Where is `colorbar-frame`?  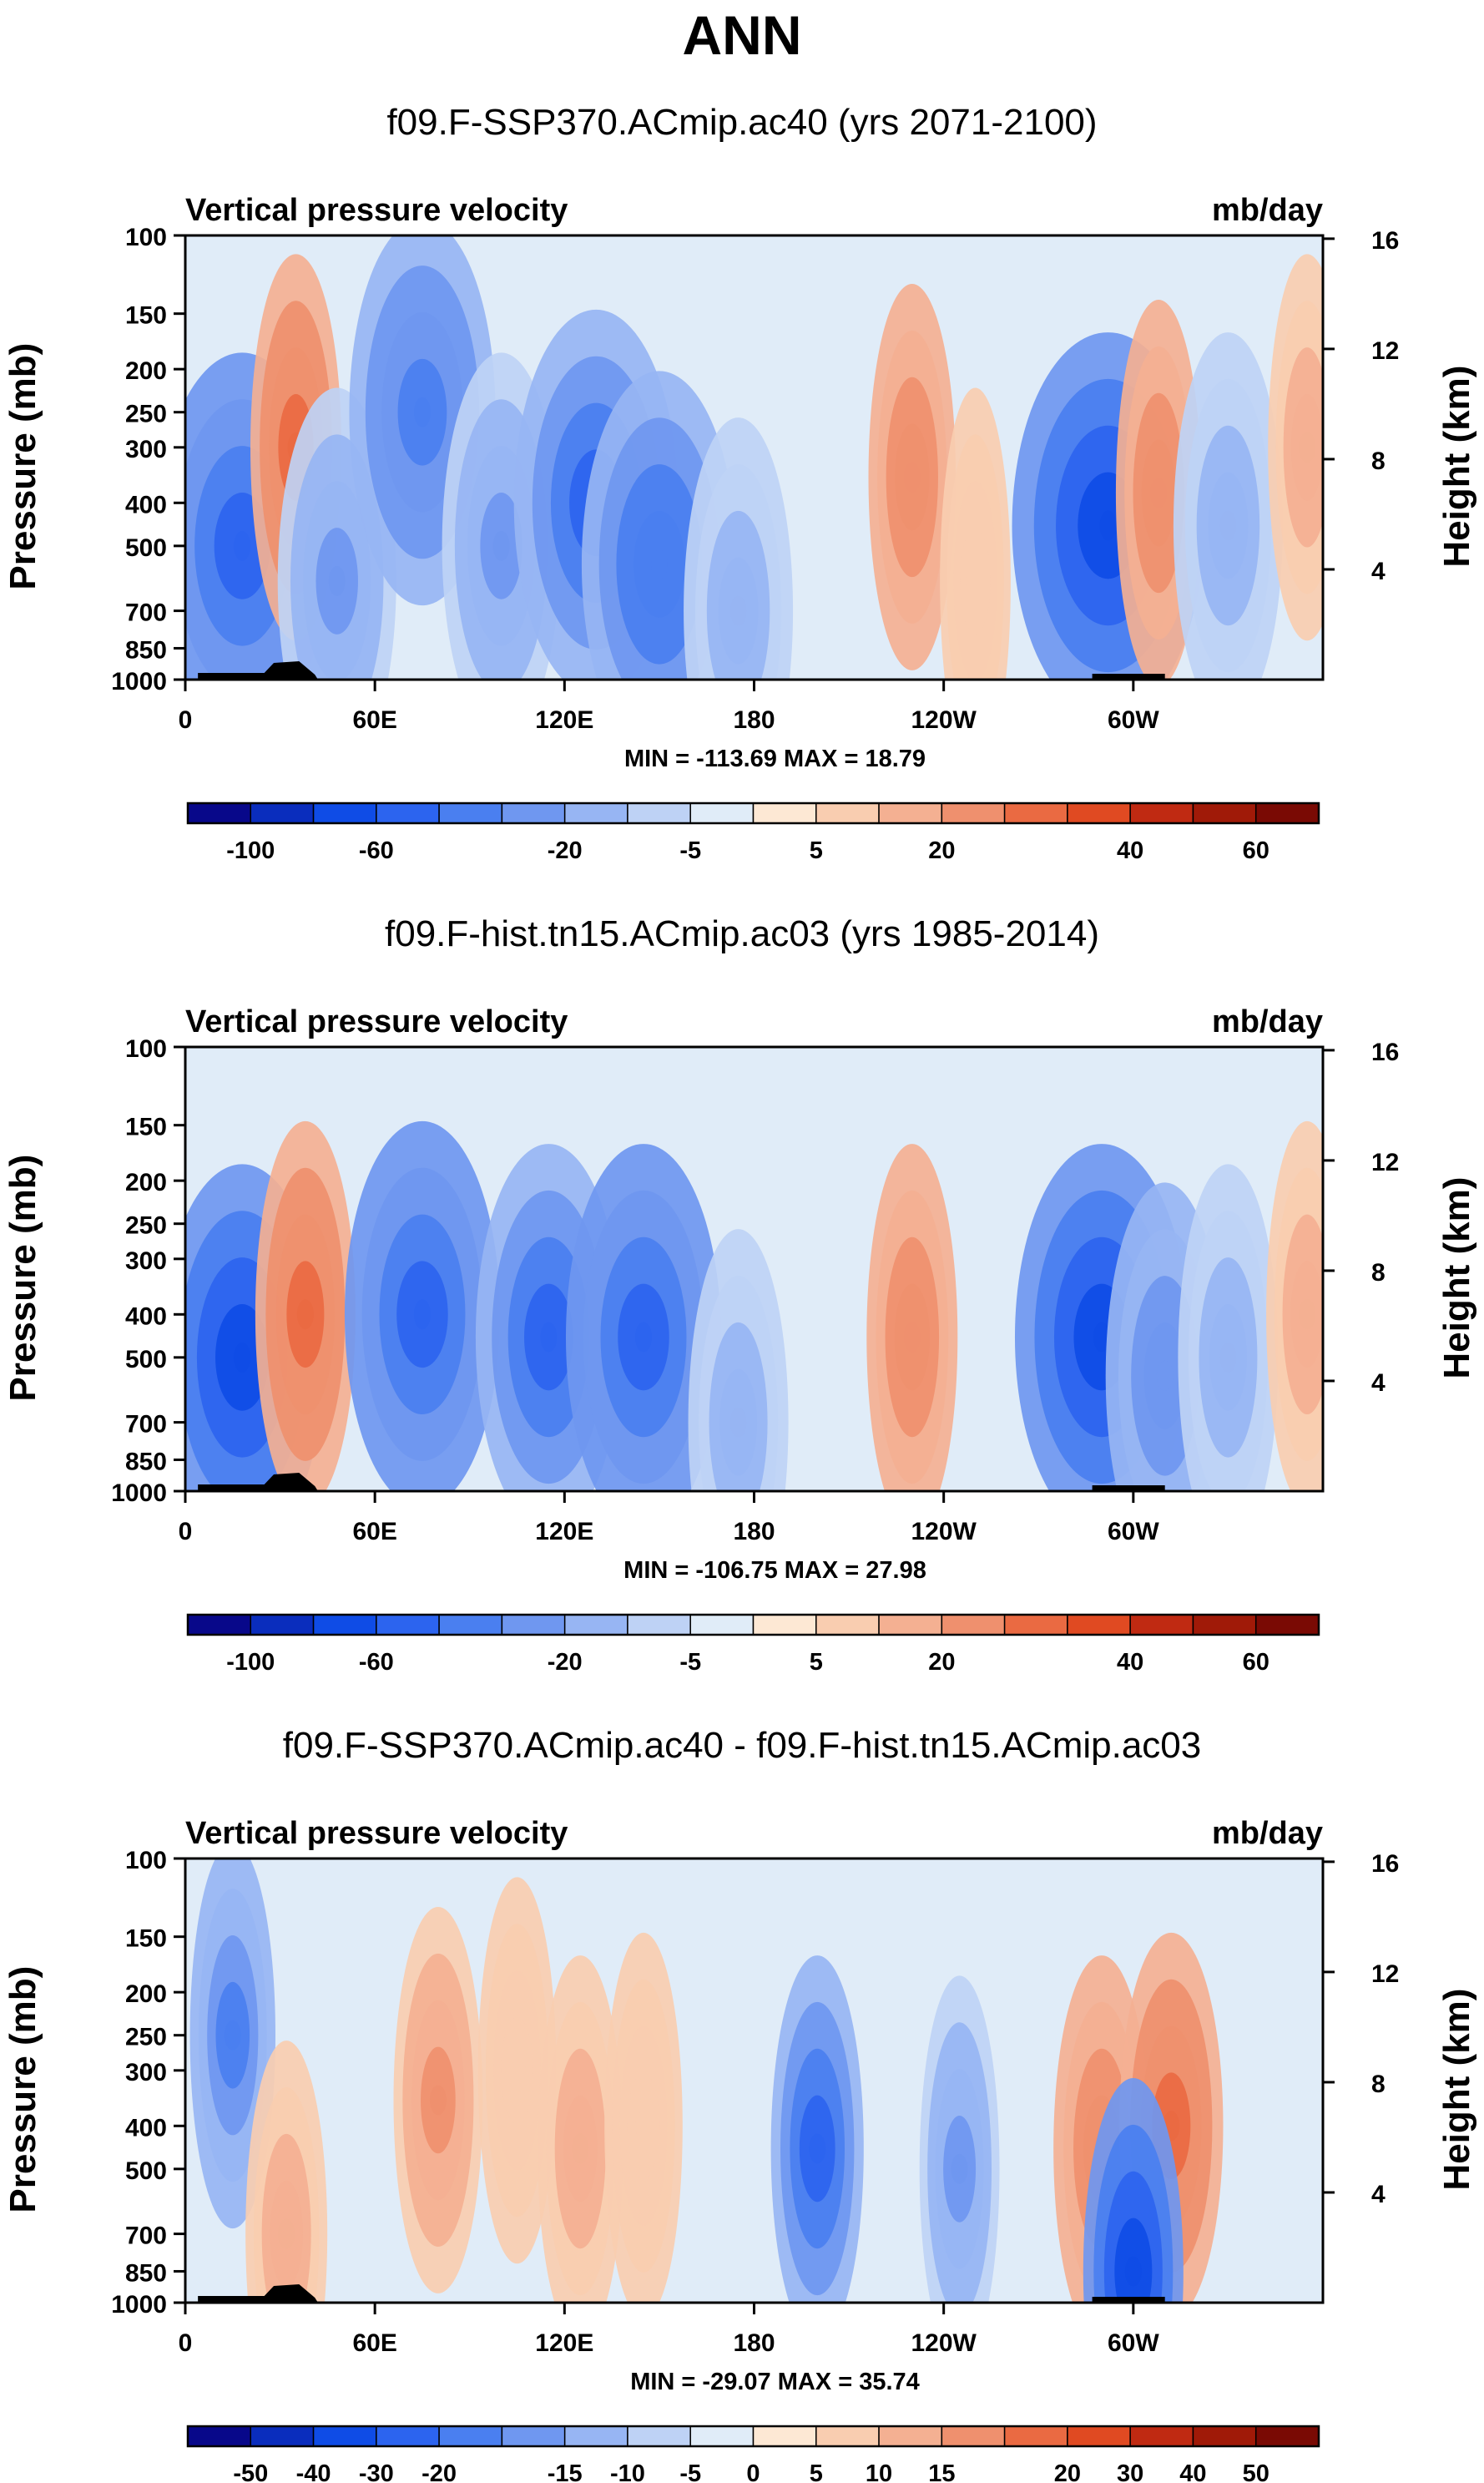 colorbar-frame is located at coordinates (753, 813).